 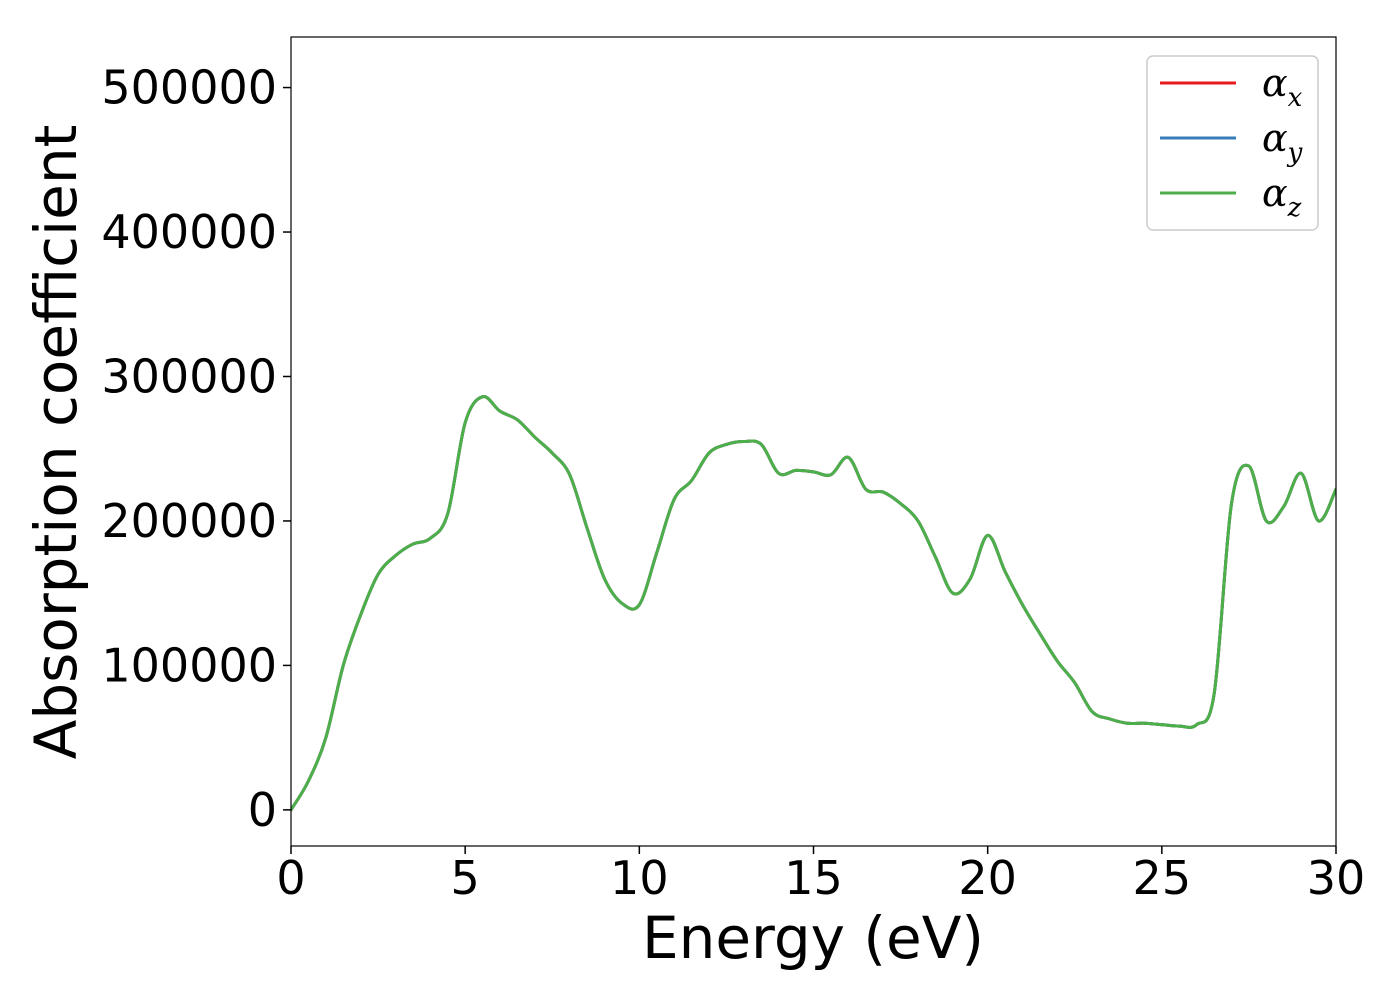 What do you see at coordinates (987, 878) in the screenshot?
I see `x-tick-label: 20` at bounding box center [987, 878].